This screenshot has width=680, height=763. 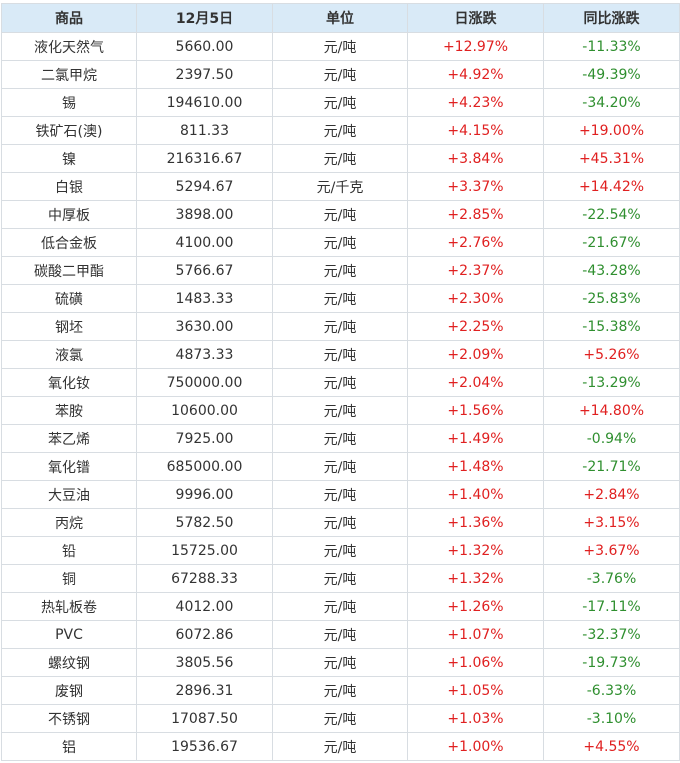 I want to click on table-row: 苯胺 10600.00 元/吨 +1.56% +14.80%, so click(x=341, y=411).